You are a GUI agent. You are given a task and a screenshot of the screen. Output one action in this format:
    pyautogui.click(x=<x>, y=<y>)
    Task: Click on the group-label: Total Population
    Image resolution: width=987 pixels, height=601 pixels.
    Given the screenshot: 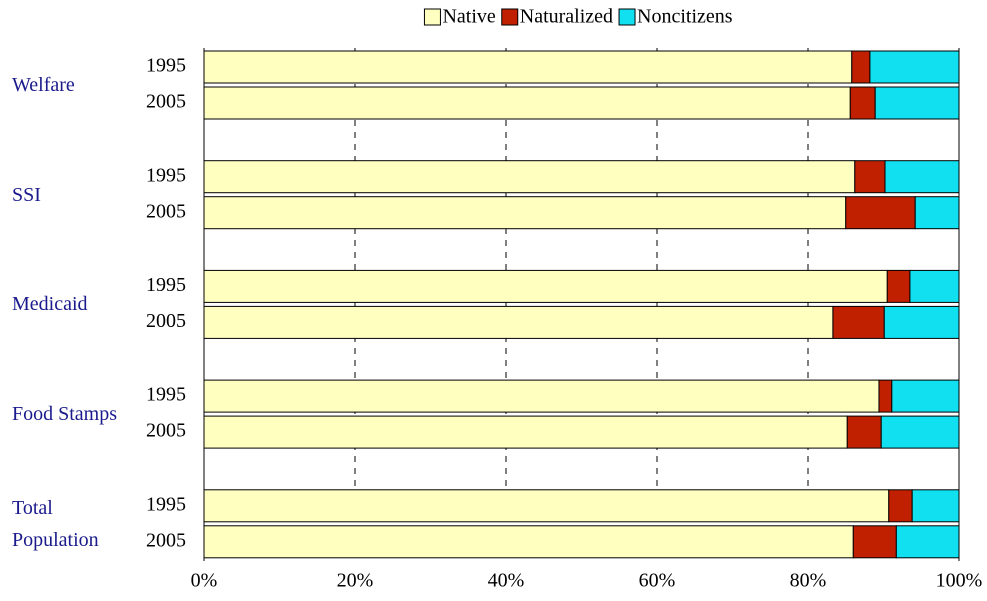 What is the action you would take?
    pyautogui.click(x=55, y=523)
    